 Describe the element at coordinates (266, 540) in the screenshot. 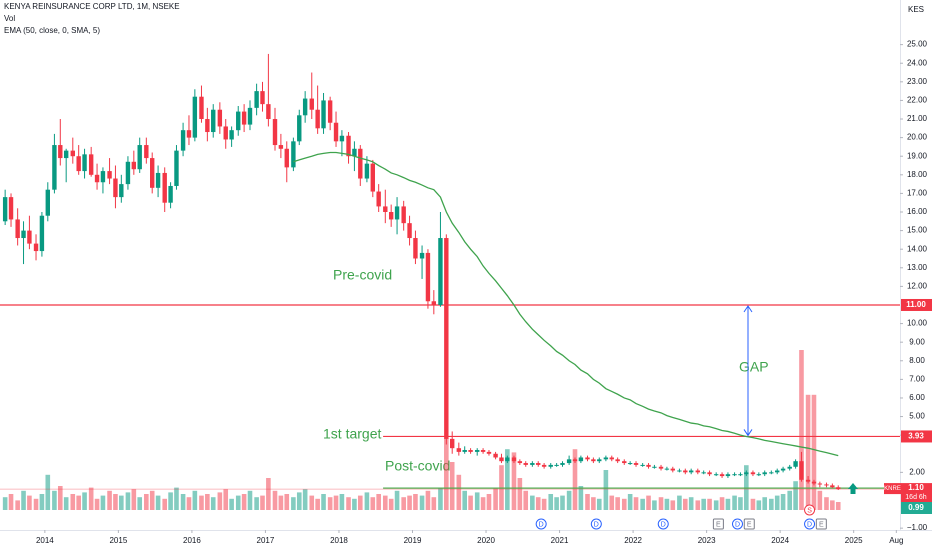

I see `x-tick-label: 2017` at that location.